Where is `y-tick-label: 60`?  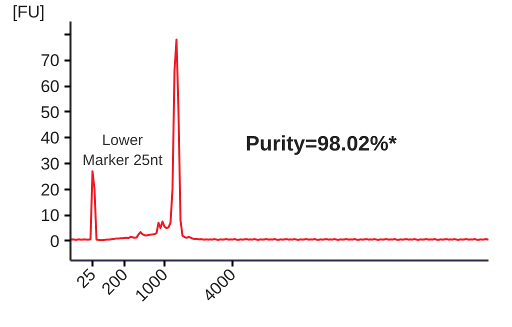 y-tick-label: 60 is located at coordinates (50, 86).